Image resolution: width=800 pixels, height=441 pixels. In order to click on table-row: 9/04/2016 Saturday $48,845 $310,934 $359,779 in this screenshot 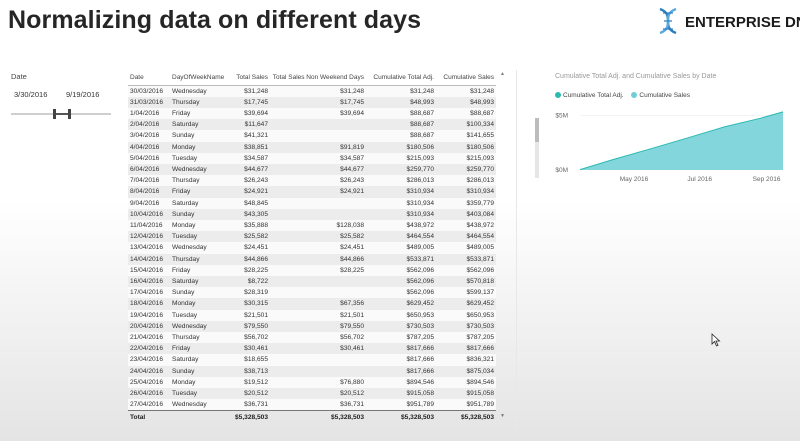, I will do `click(312, 203)`.